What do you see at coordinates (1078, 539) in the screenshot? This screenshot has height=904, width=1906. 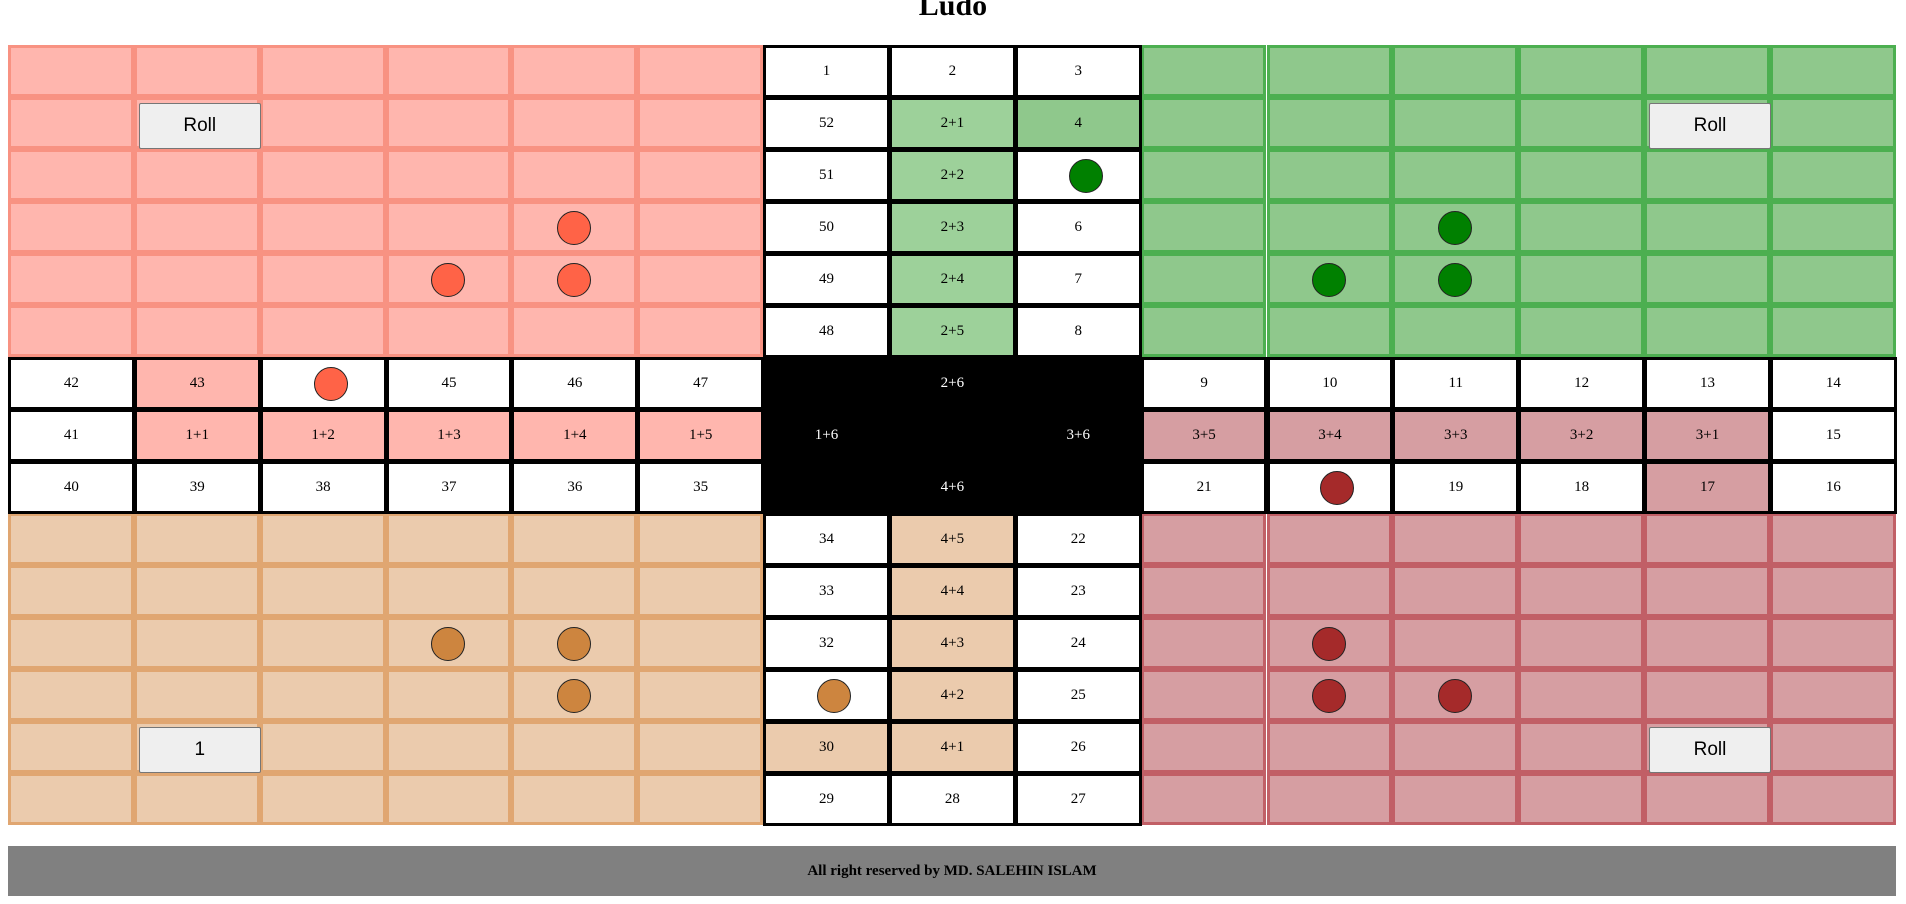 I see `square-label: 22` at bounding box center [1078, 539].